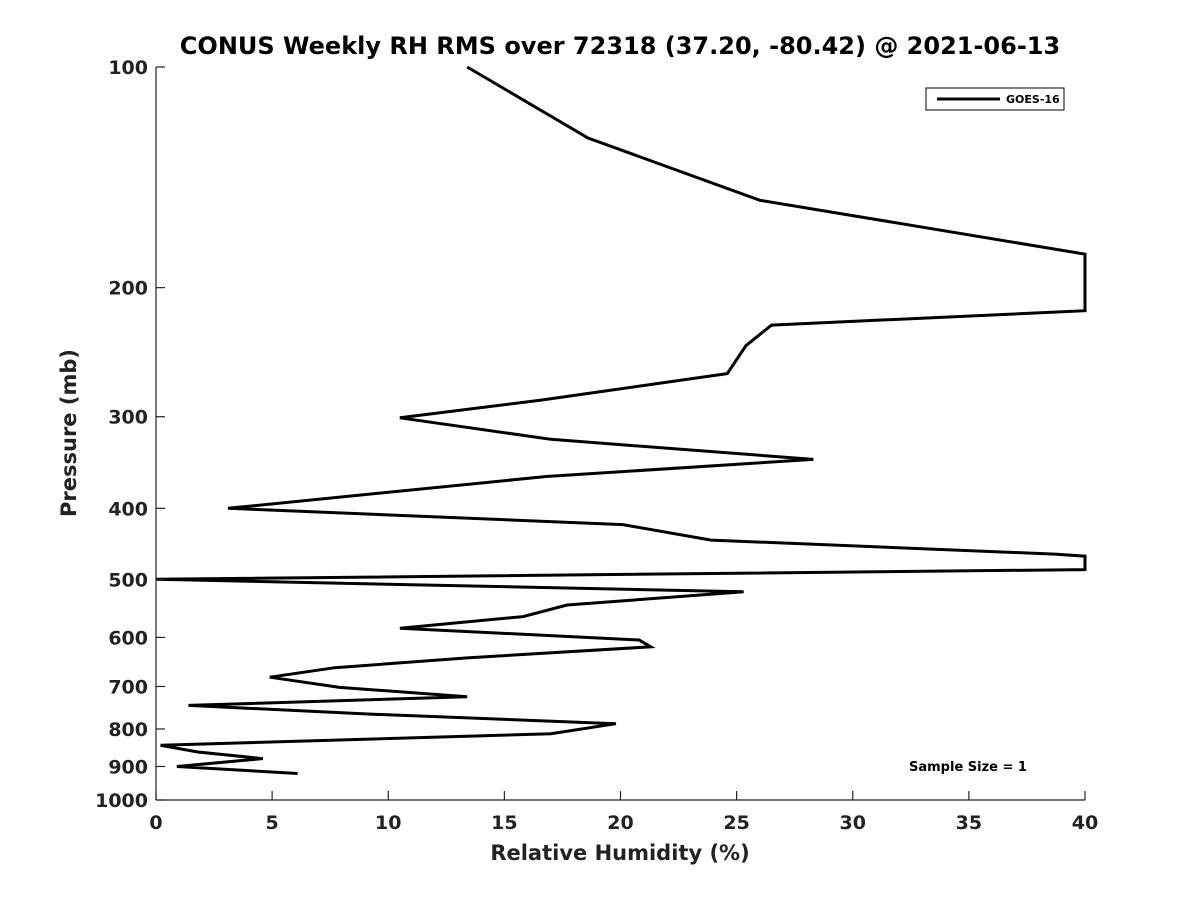 The image size is (1200, 900). What do you see at coordinates (388, 823) in the screenshot?
I see `x-tick-label: 10` at bounding box center [388, 823].